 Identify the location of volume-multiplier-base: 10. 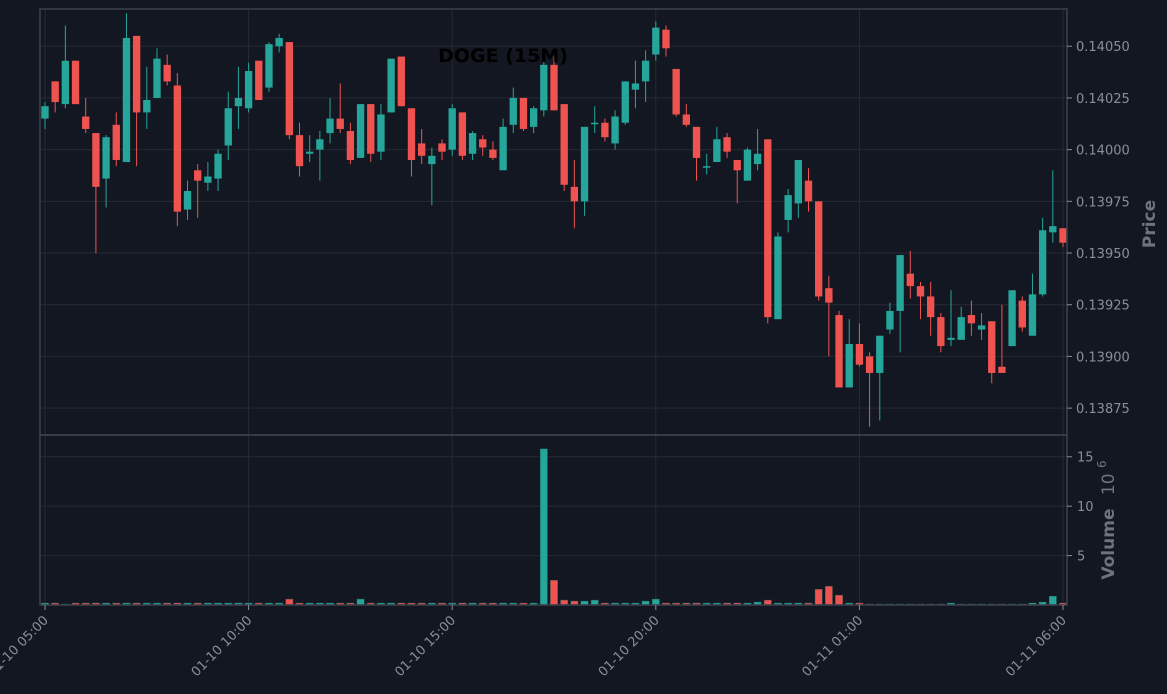
(1109, 484).